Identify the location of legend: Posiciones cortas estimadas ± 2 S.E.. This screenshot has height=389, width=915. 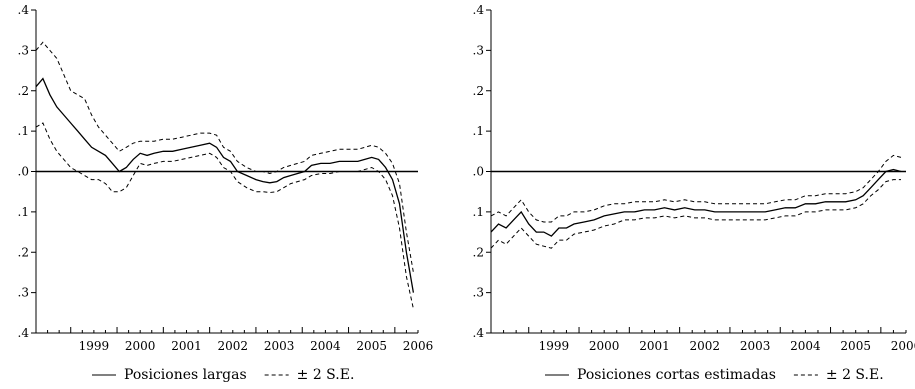
(714, 375).